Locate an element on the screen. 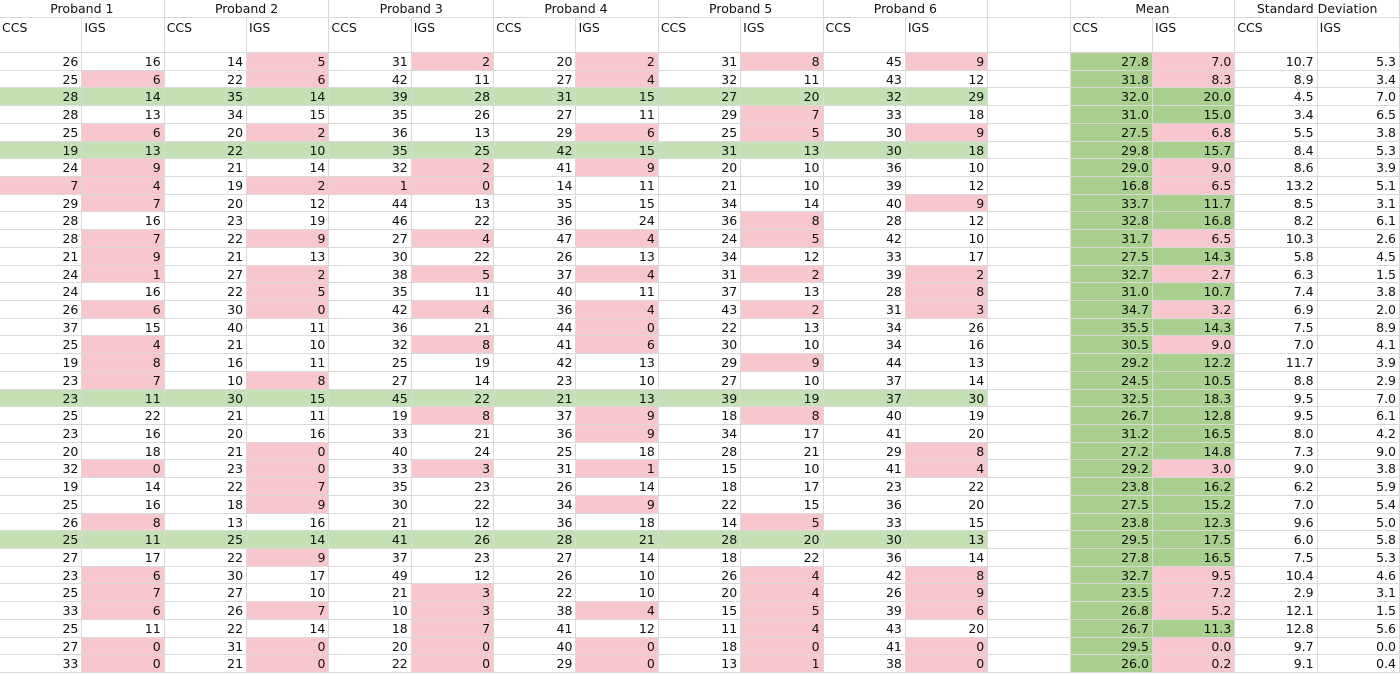 This screenshot has height=673, width=1400. cell: 5.3 is located at coordinates (1358, 558).